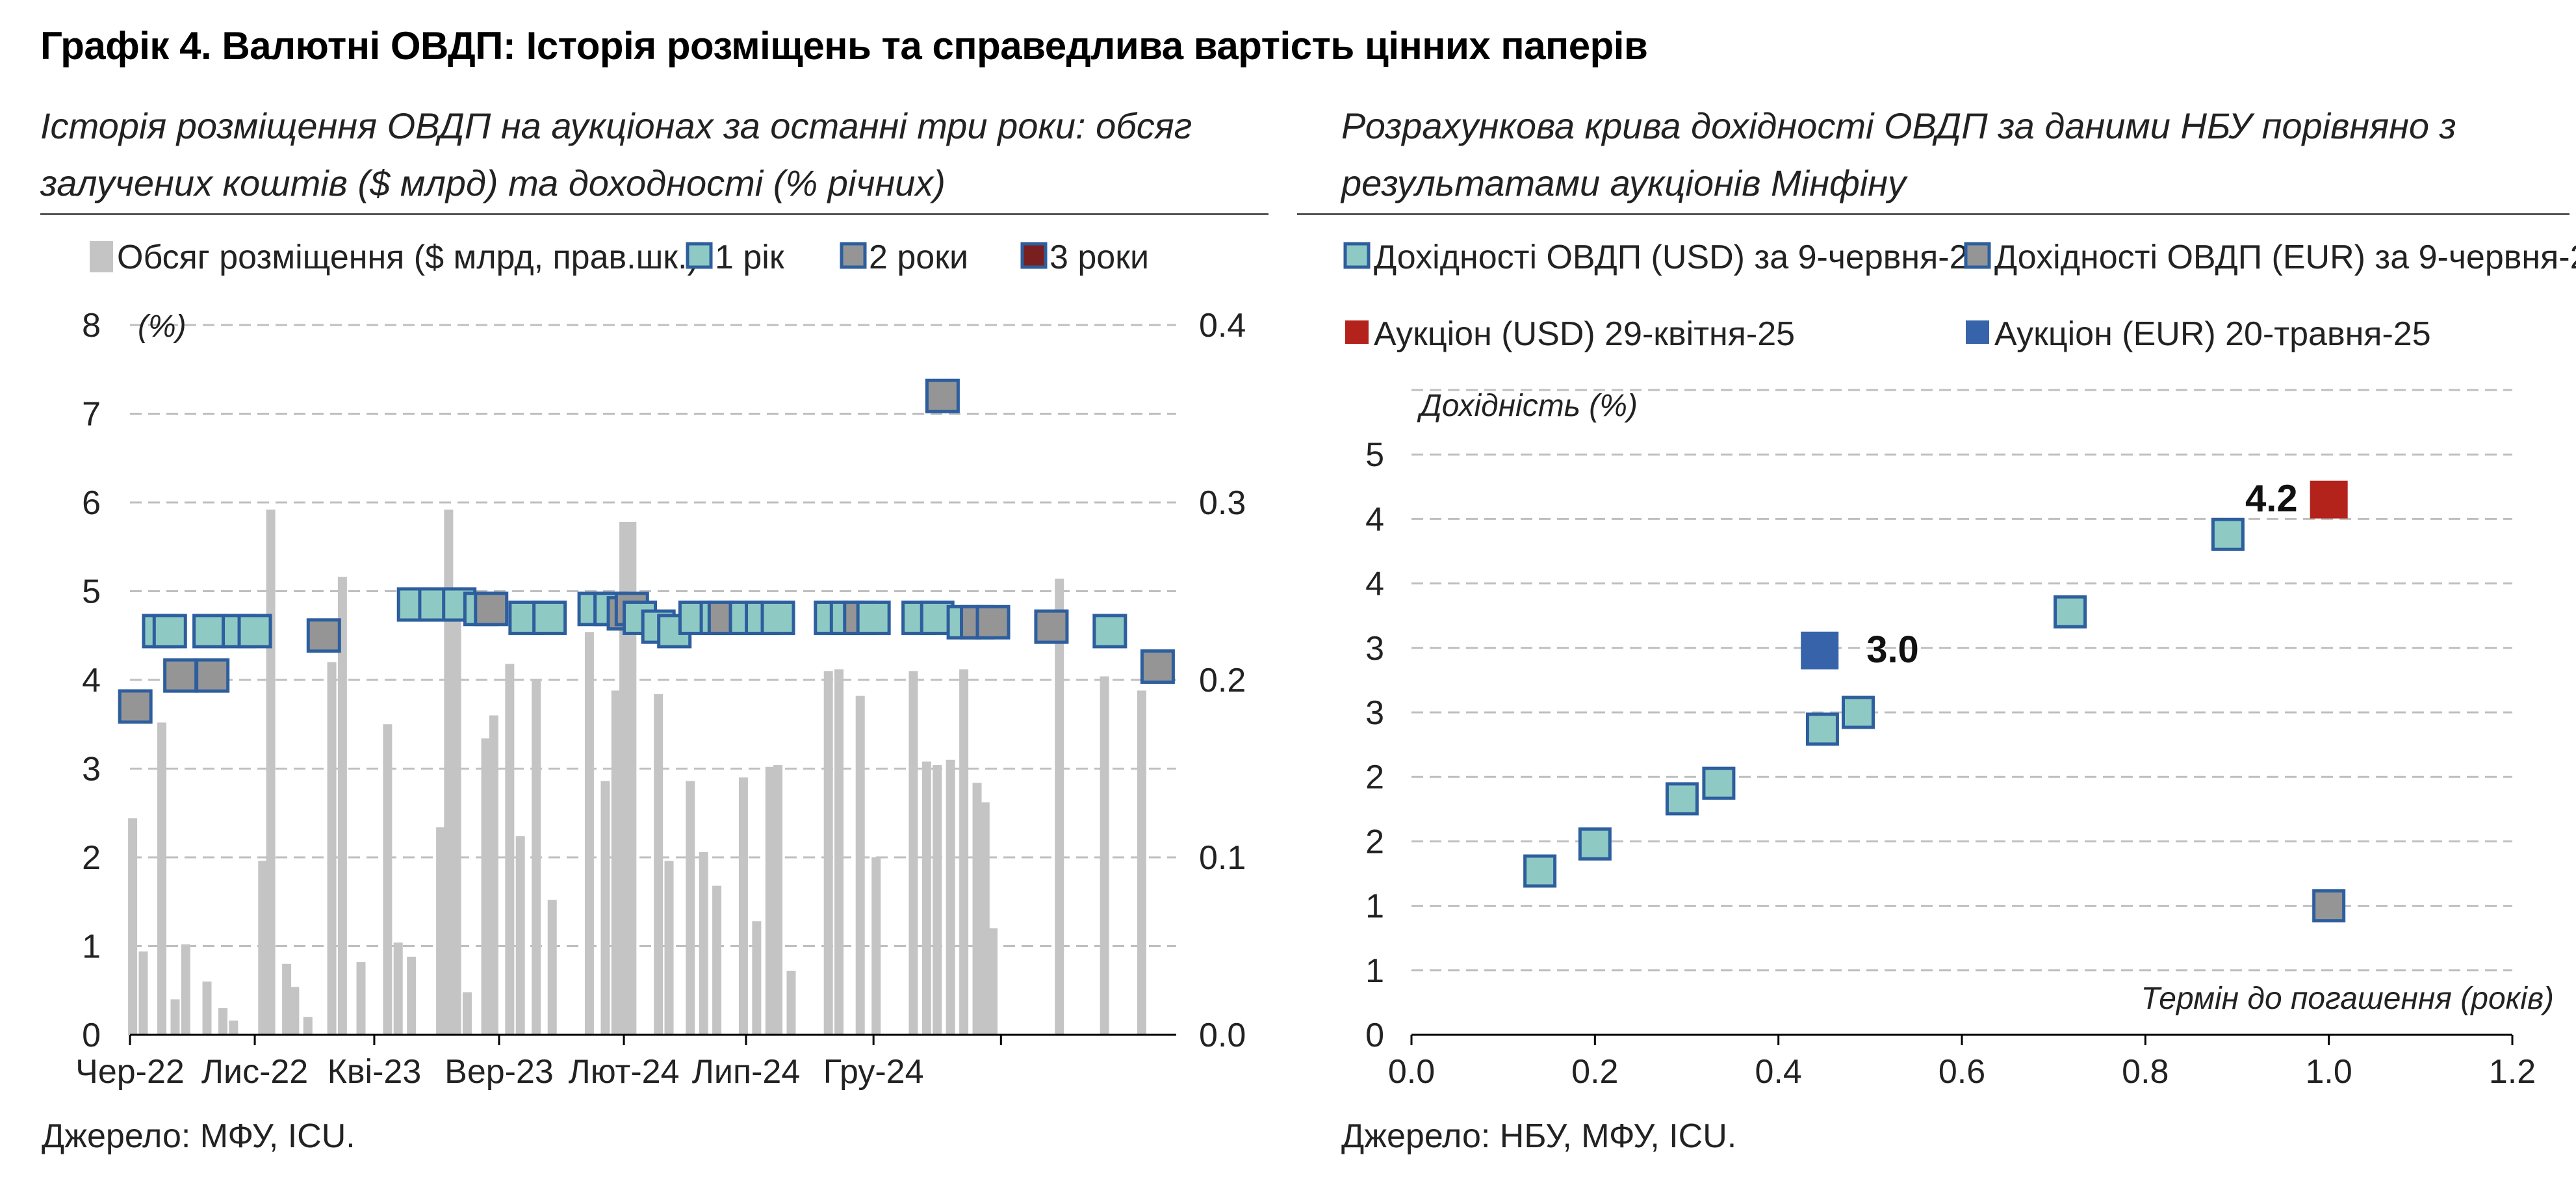 The width and height of the screenshot is (2576, 1196). I want to click on right-x-axis-label: Термін до погашення (років), so click(2347, 999).